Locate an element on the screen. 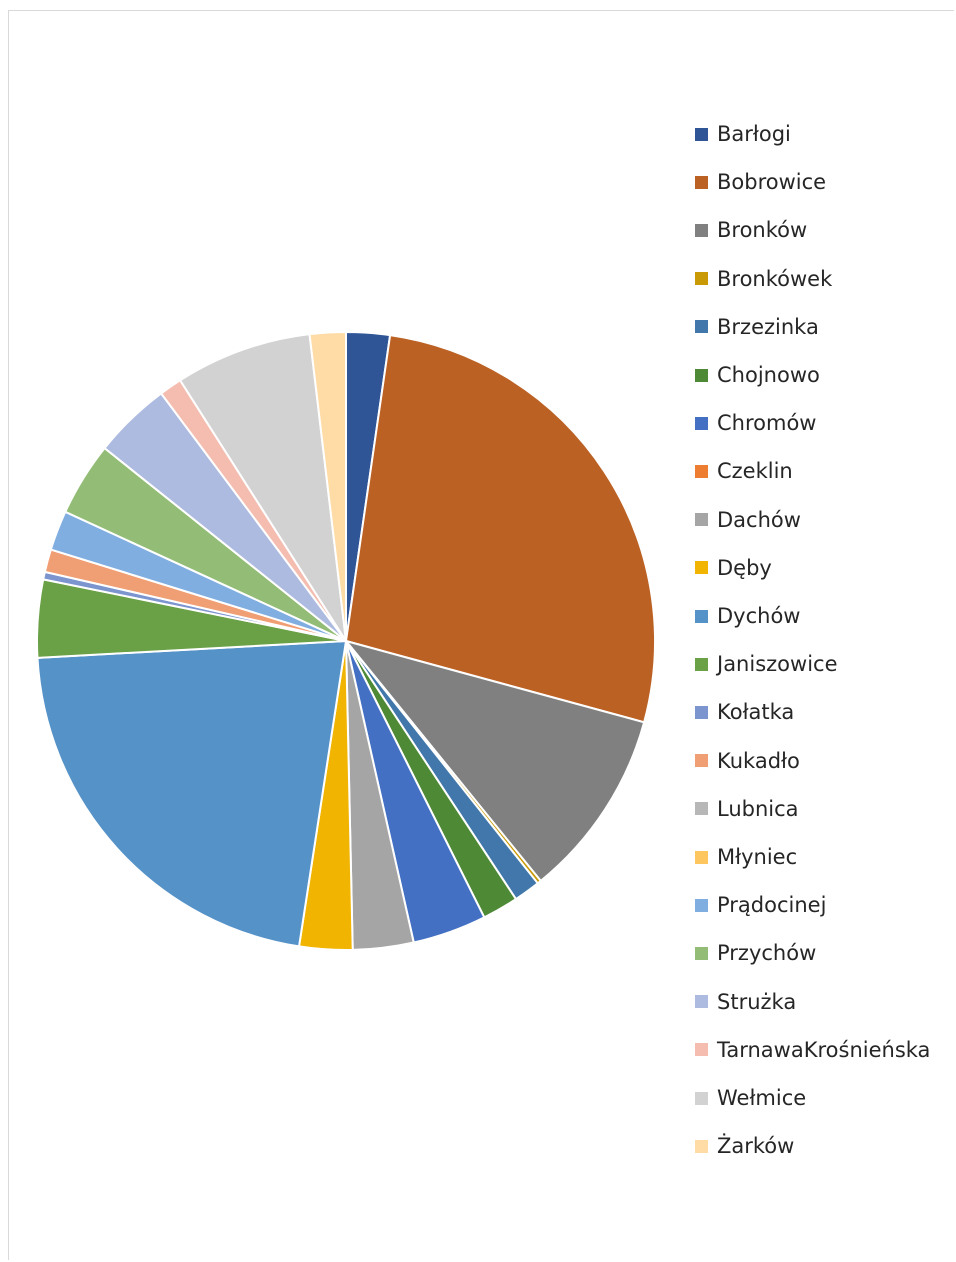  legend-label: Młyniec is located at coordinates (757, 857).